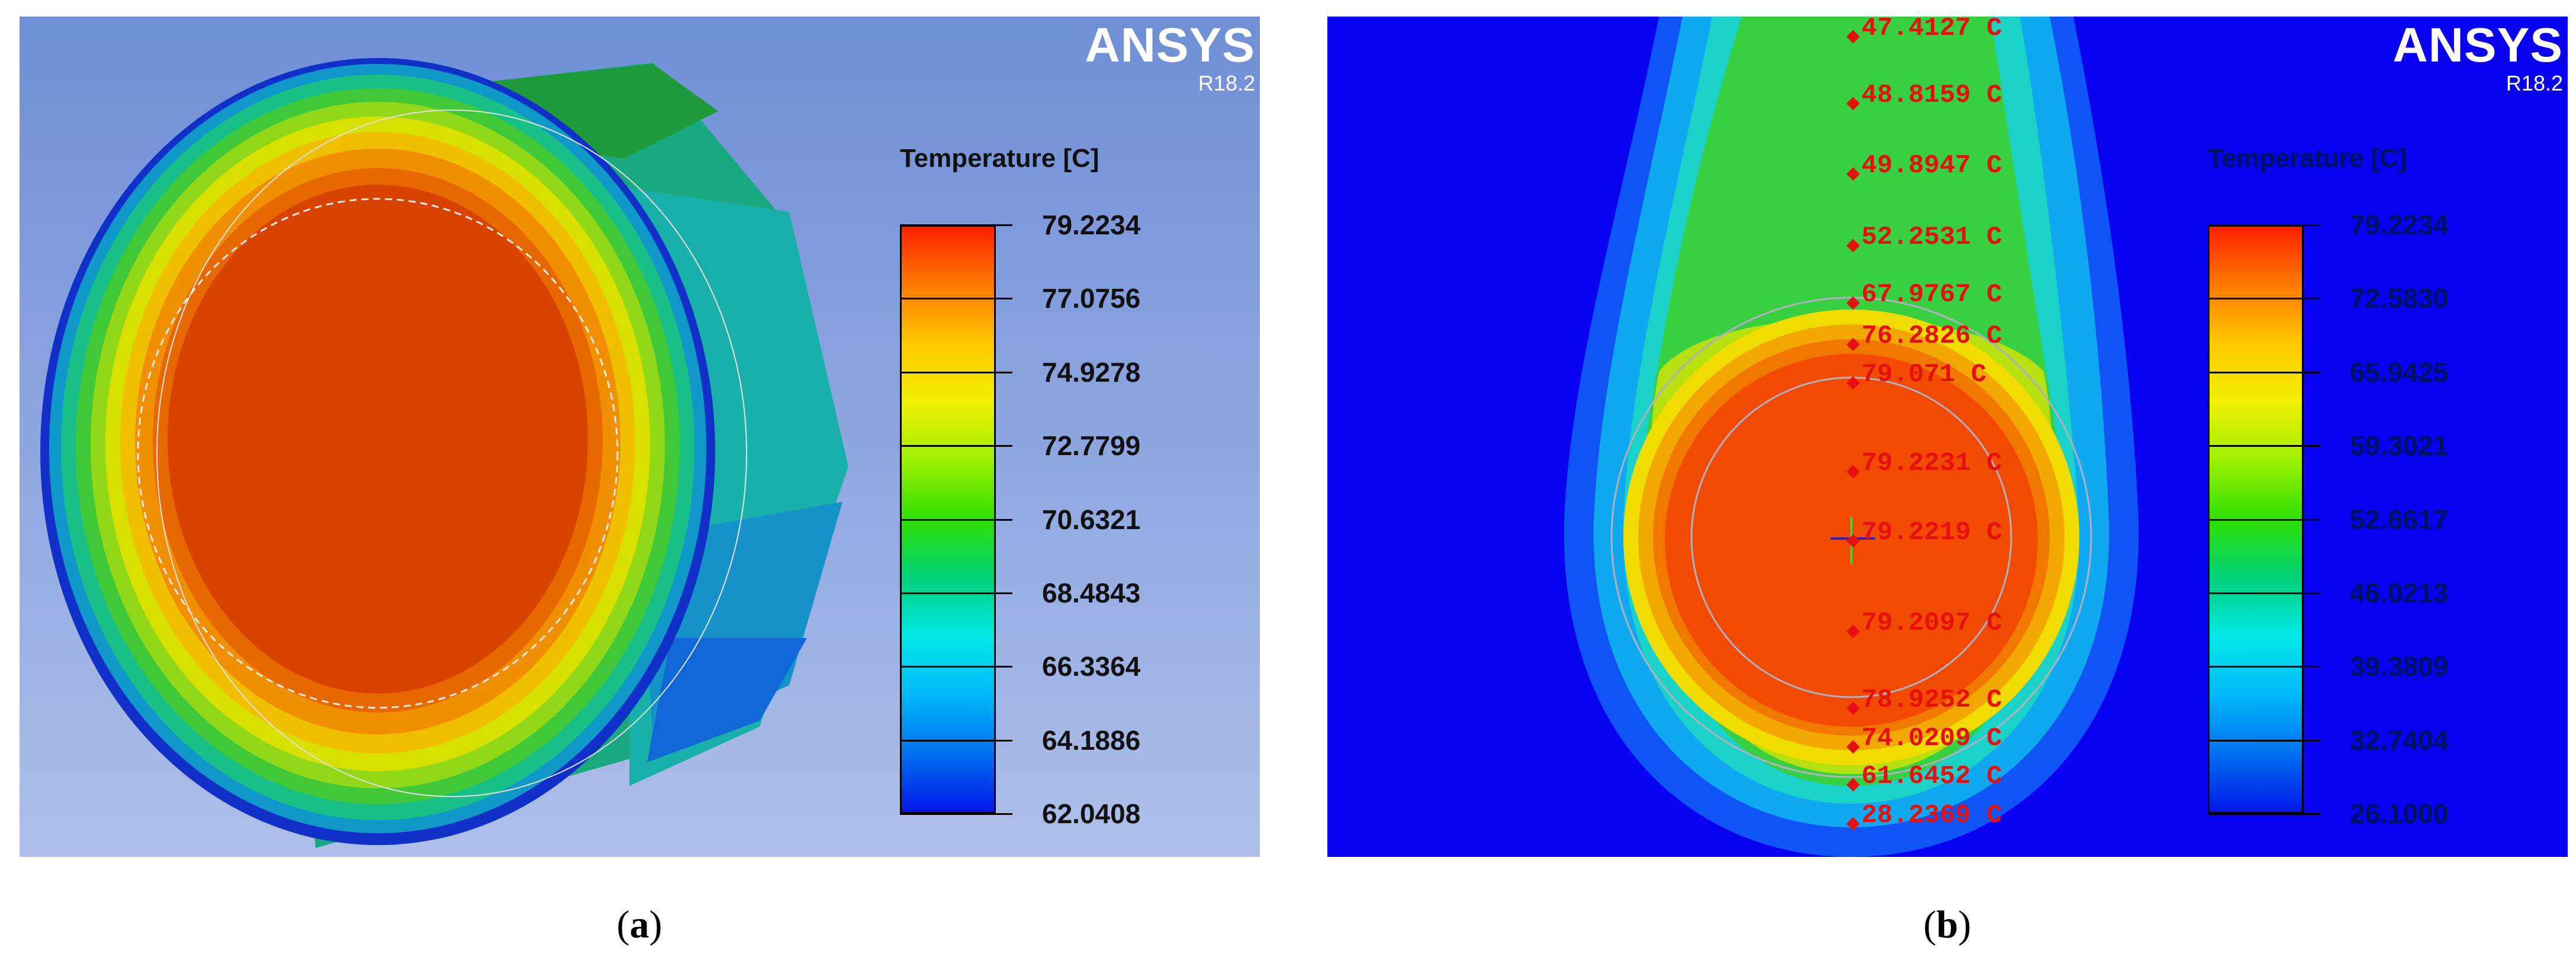  What do you see at coordinates (2400, 813) in the screenshot?
I see `tick-label: 26.1000` at bounding box center [2400, 813].